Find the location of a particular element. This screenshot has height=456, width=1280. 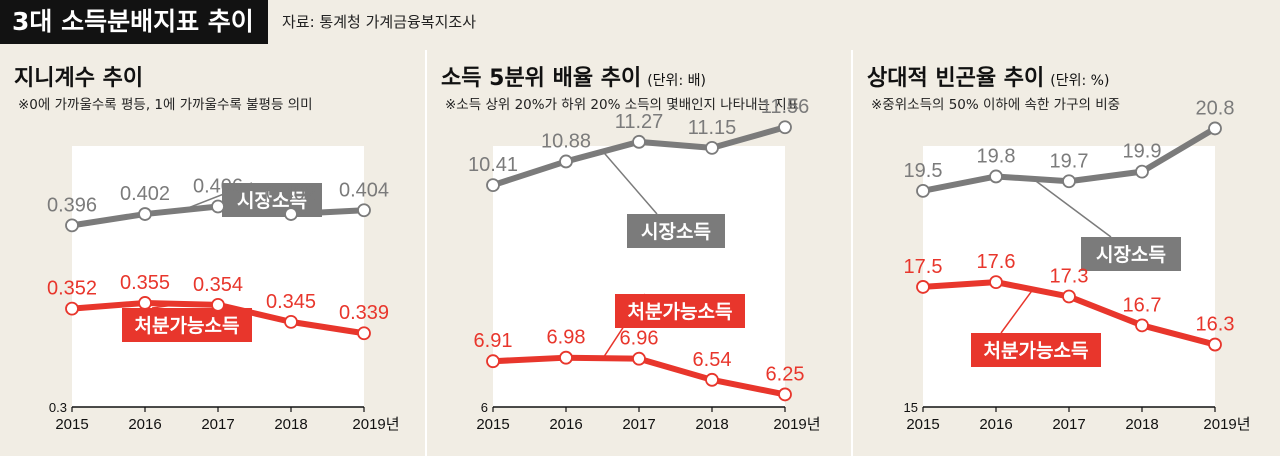

data-label: 6.25 is located at coordinates (785, 374).